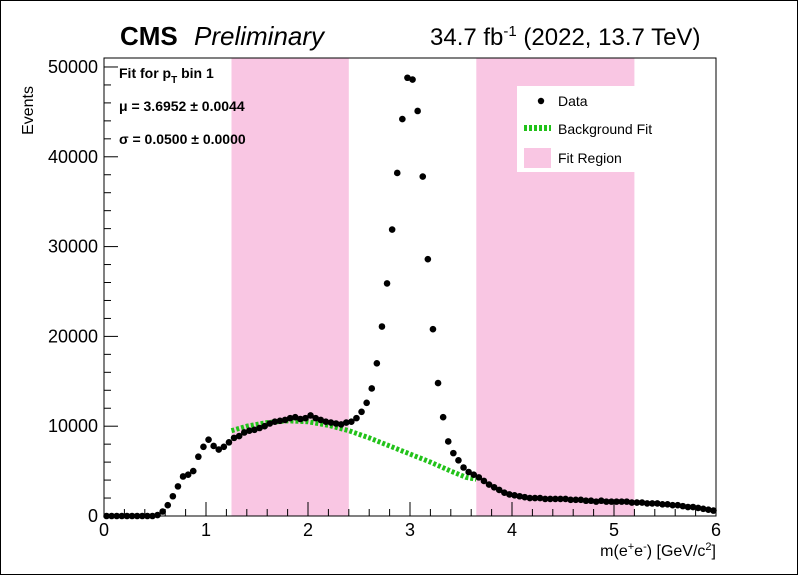  I want to click on legend-region-marker, so click(537, 158).